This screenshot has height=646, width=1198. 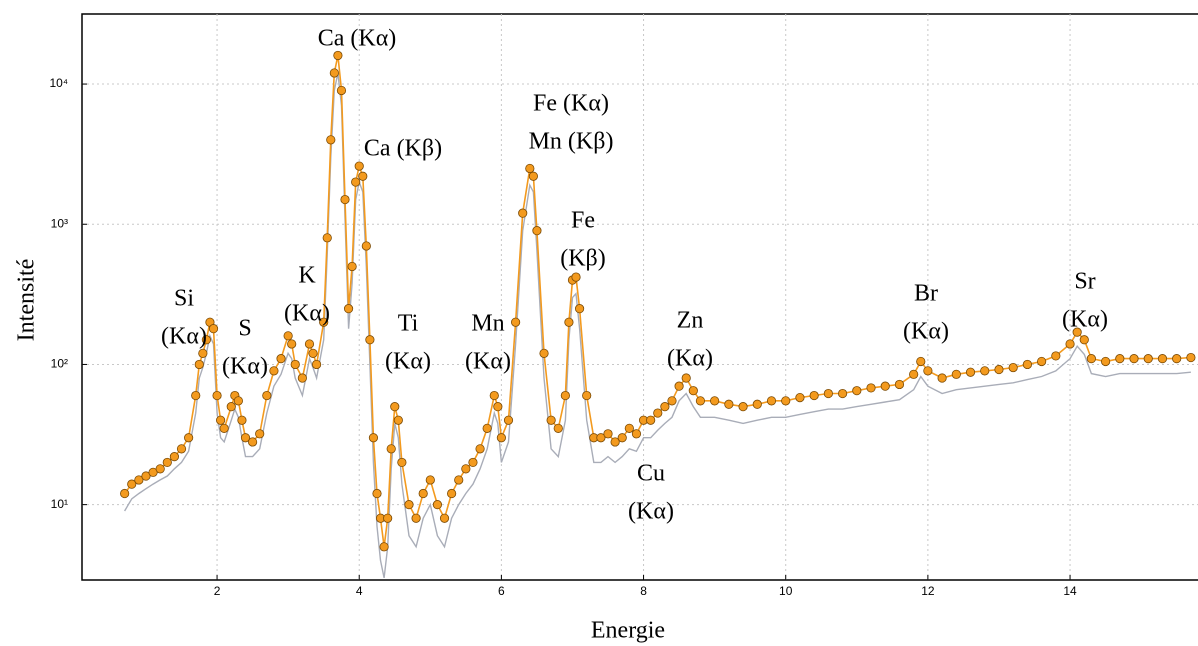 What do you see at coordinates (643, 591) in the screenshot?
I see `x-tick-label: 8` at bounding box center [643, 591].